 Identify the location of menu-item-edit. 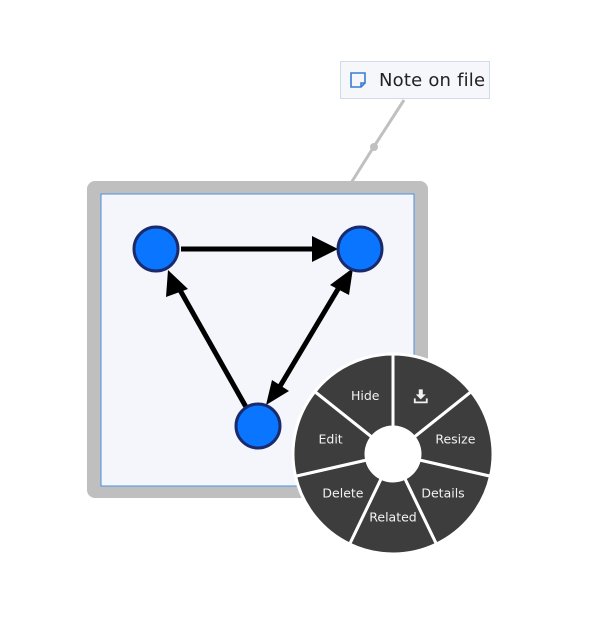
(332, 434).